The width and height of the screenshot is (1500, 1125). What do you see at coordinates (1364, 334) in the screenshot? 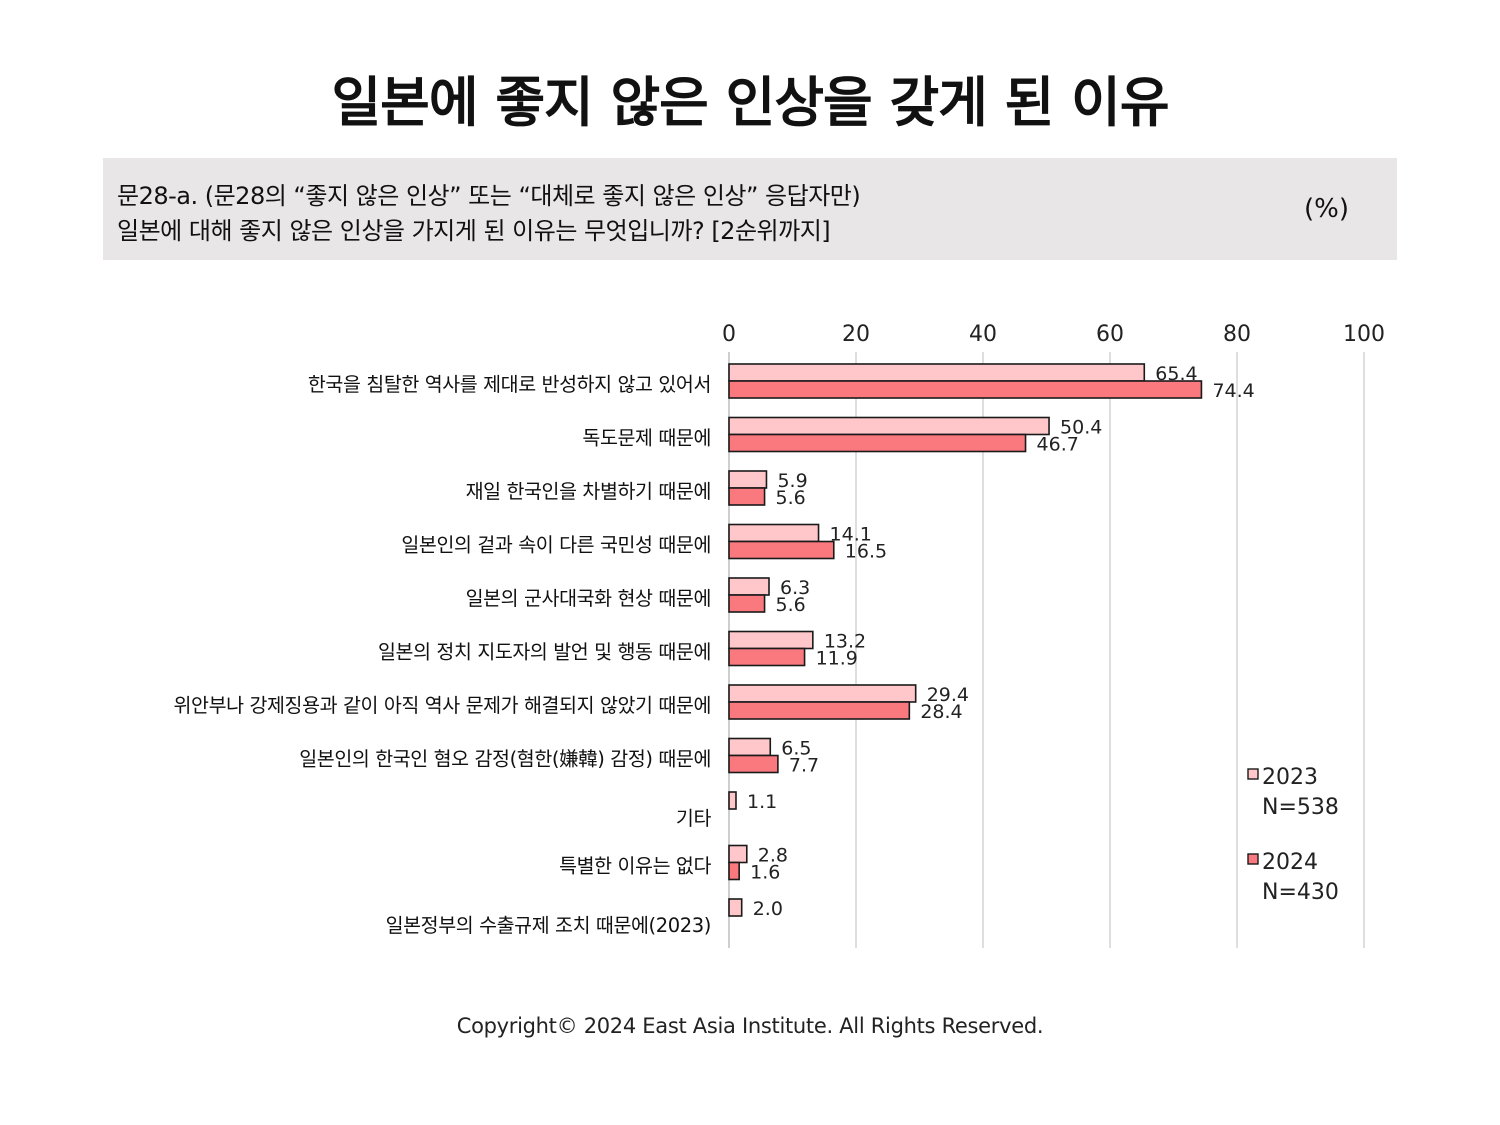
I see `x-tick-label: 100` at bounding box center [1364, 334].